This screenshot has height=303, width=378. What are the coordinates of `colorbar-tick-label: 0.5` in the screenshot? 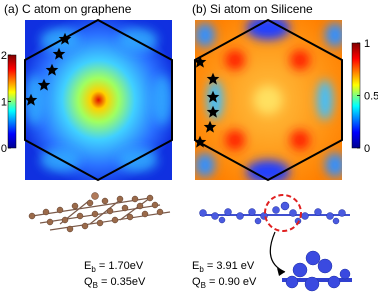 It's located at (371, 97).